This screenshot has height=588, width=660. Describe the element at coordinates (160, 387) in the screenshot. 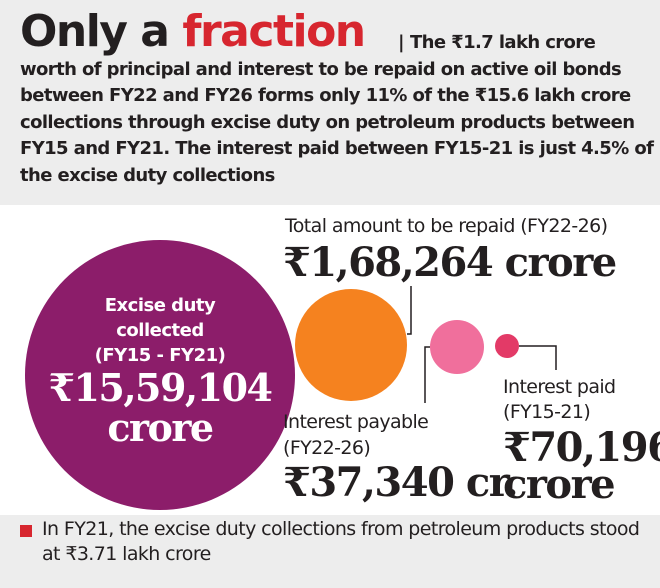

I see `excise-value: ₹15,59,104` at that location.